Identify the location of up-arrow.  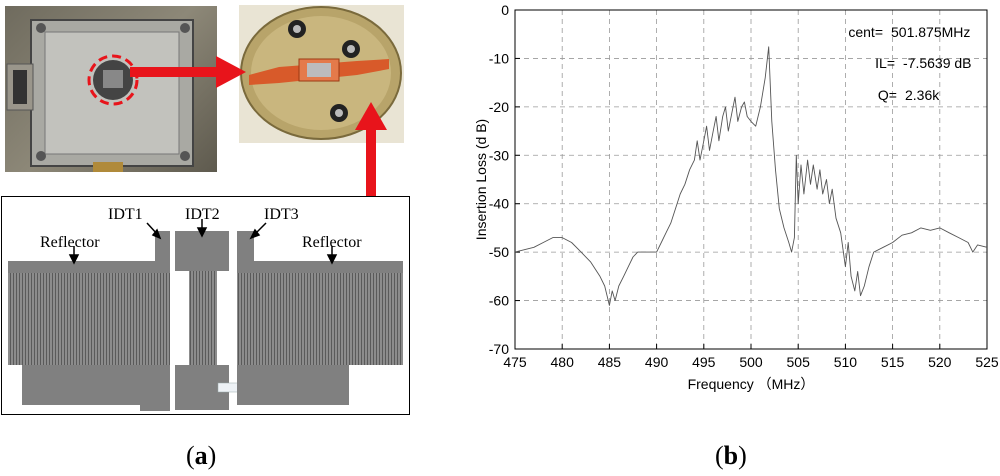
(371, 155).